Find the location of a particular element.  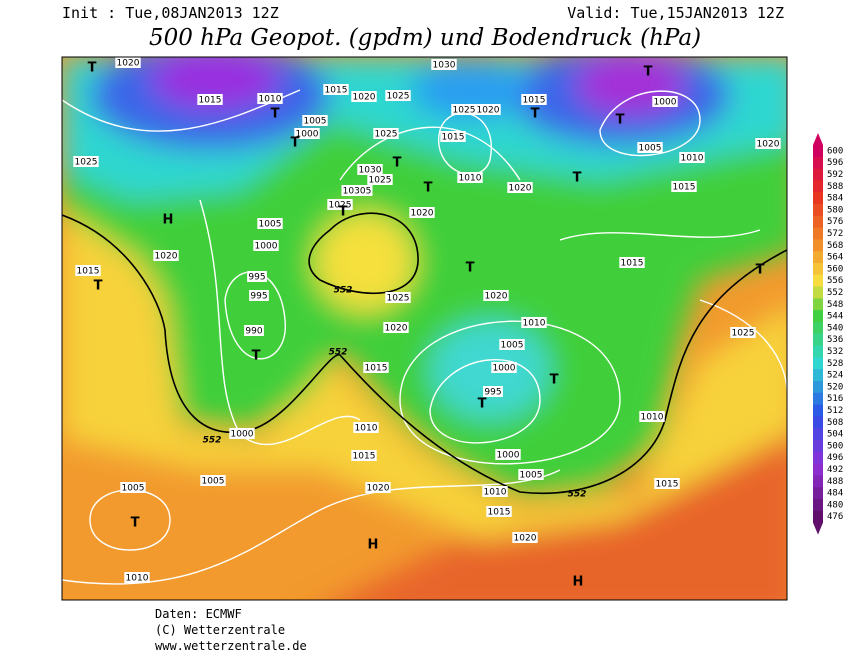

colorbar-label: 548 is located at coordinates (835, 305).